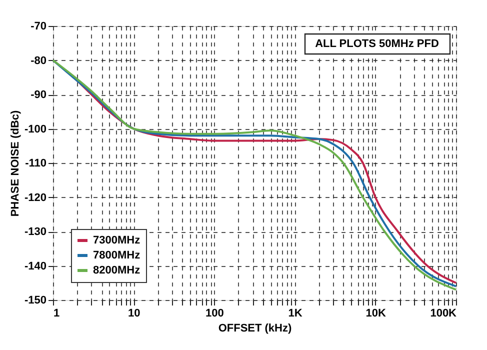 Image resolution: width=487 pixels, height=350 pixels. I want to click on x-tick-label: 100, so click(215, 314).